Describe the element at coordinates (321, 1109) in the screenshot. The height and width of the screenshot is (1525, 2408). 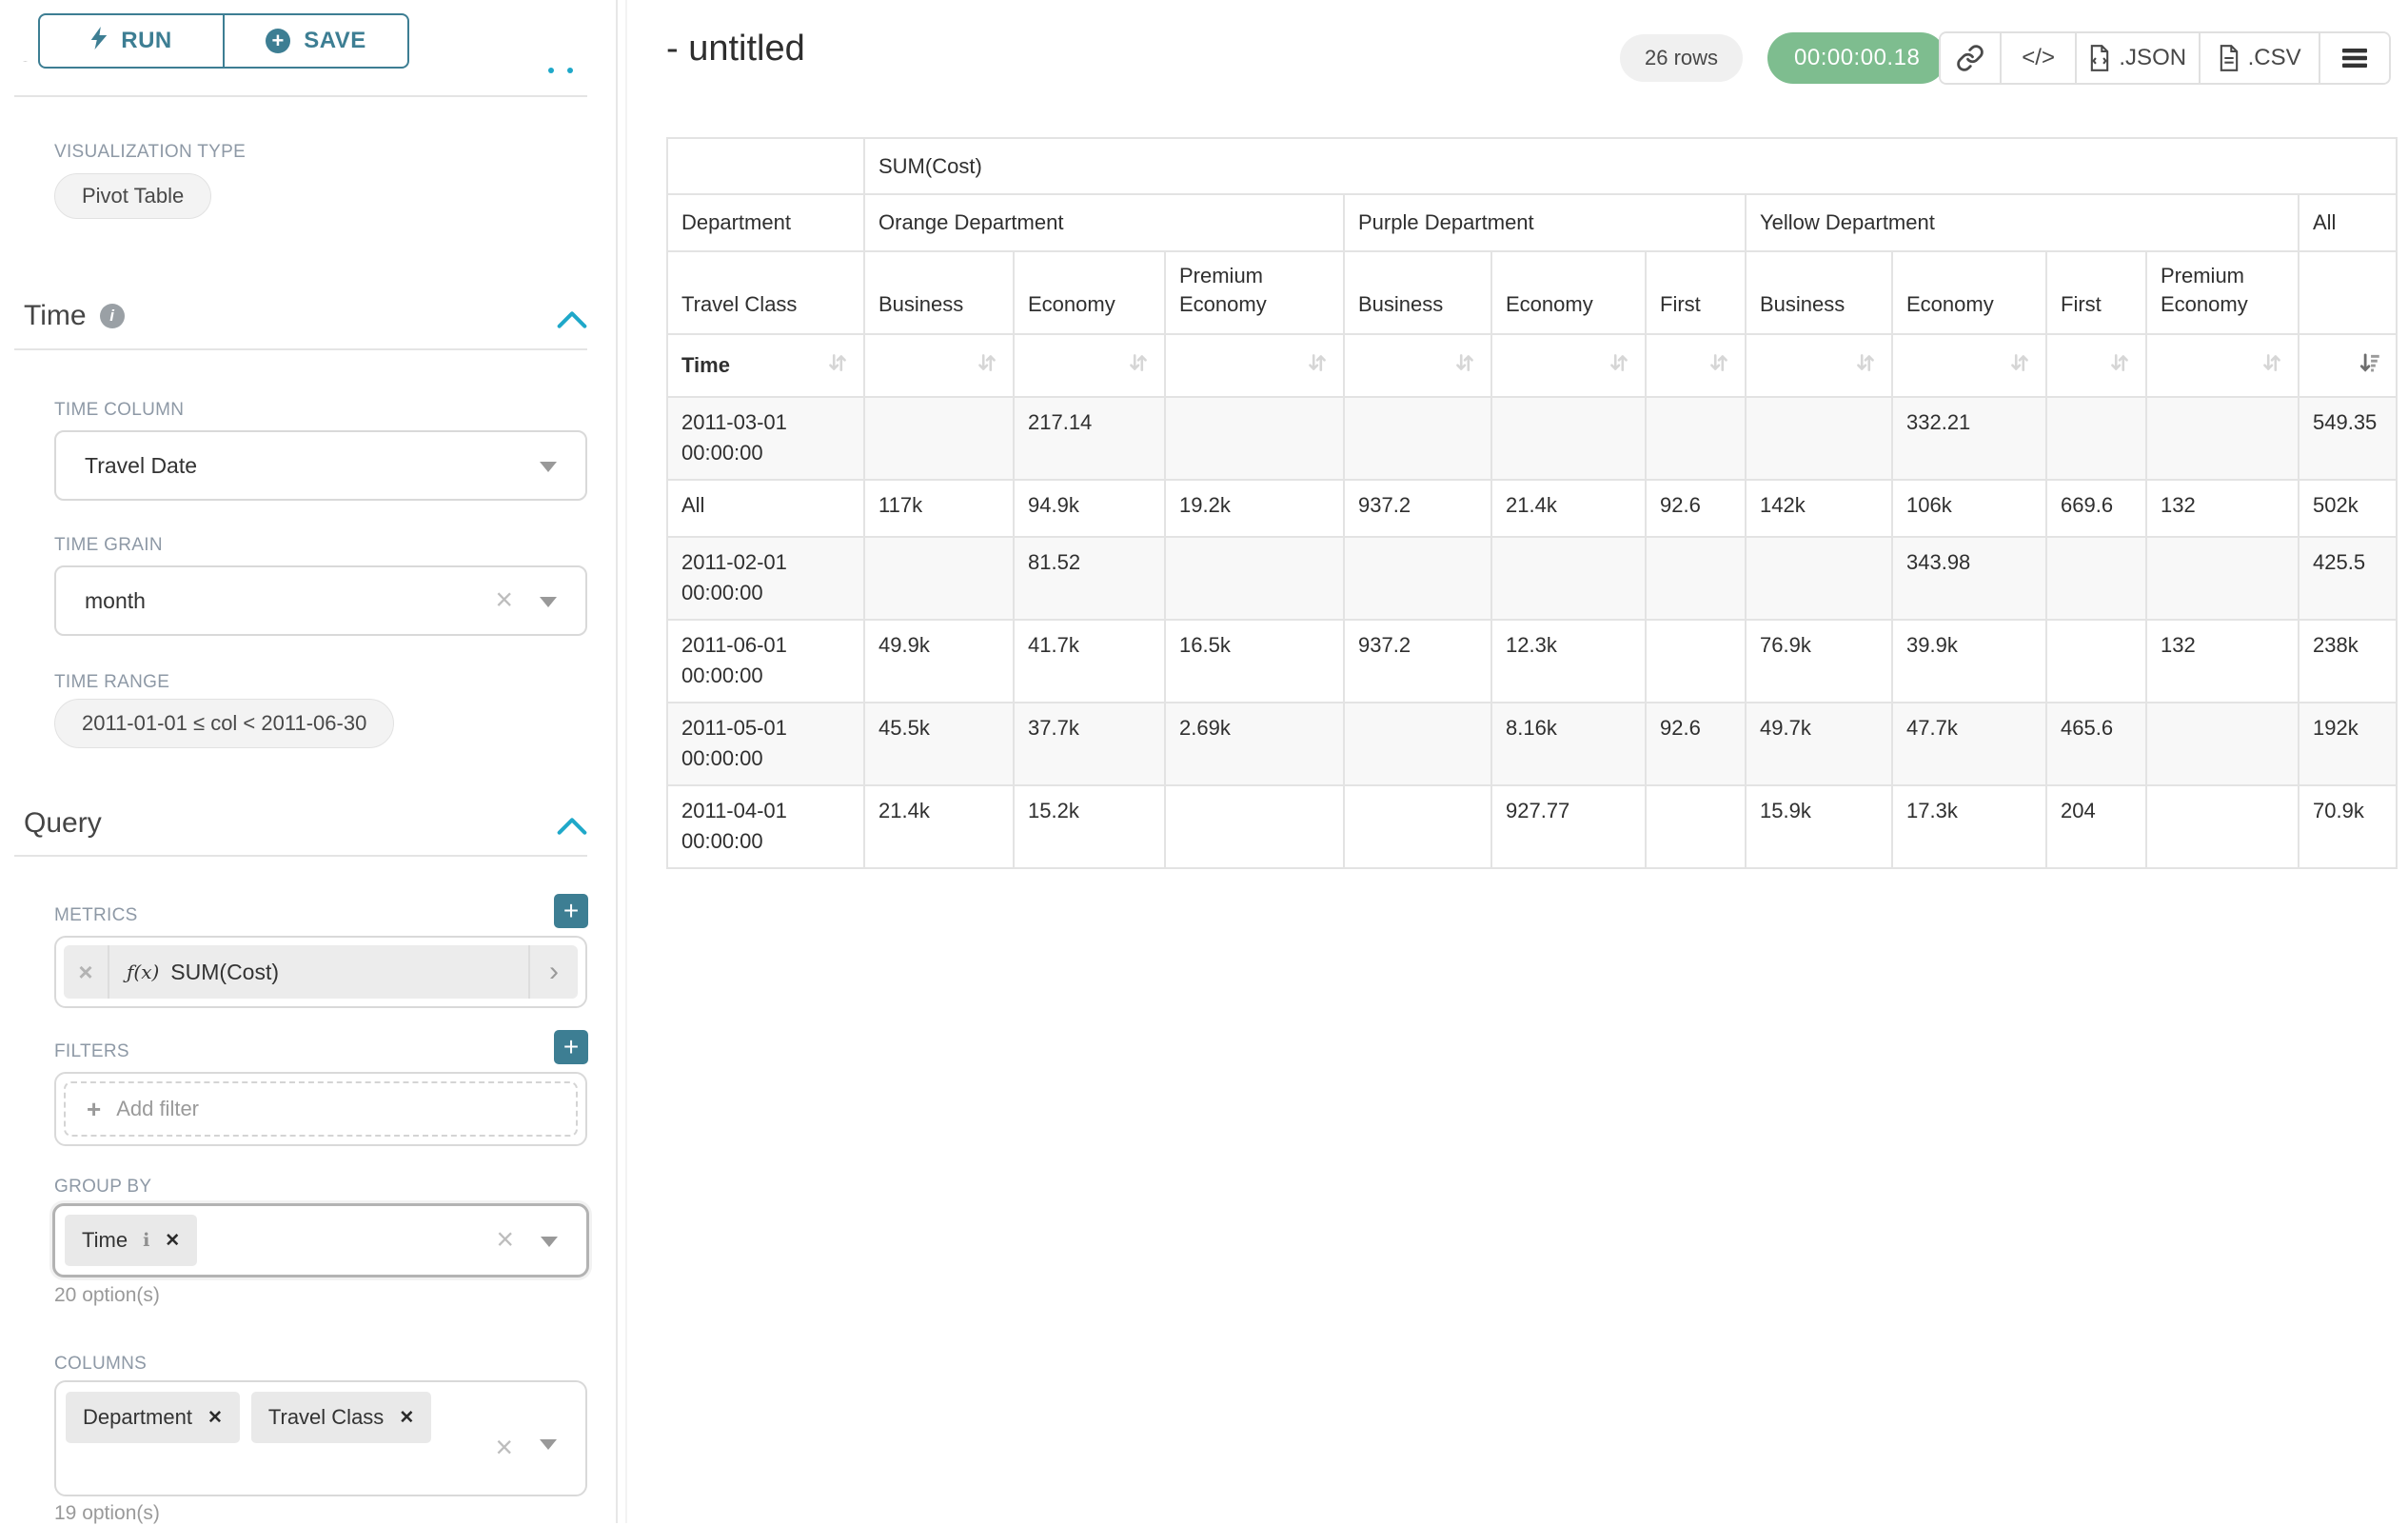
I see `add-filter-button: + Add filter` at that location.